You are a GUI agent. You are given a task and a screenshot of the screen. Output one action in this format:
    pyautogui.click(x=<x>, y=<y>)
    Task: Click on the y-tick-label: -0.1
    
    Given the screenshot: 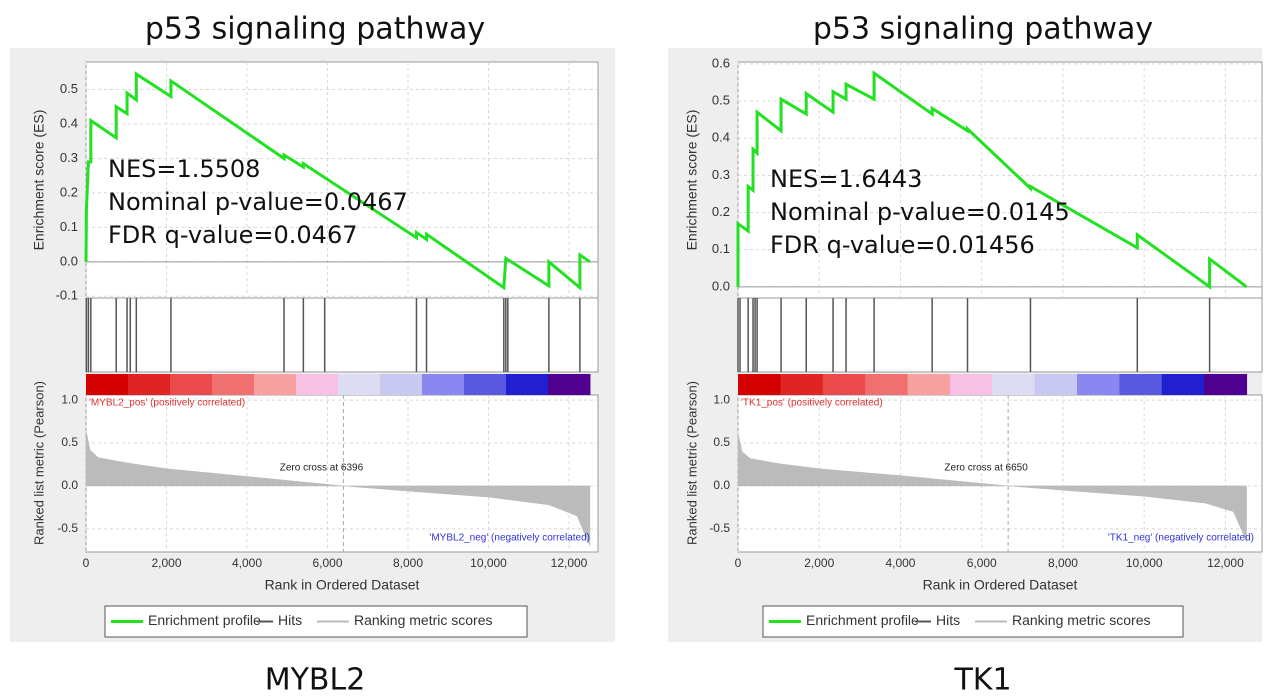 What is the action you would take?
    pyautogui.click(x=67, y=295)
    